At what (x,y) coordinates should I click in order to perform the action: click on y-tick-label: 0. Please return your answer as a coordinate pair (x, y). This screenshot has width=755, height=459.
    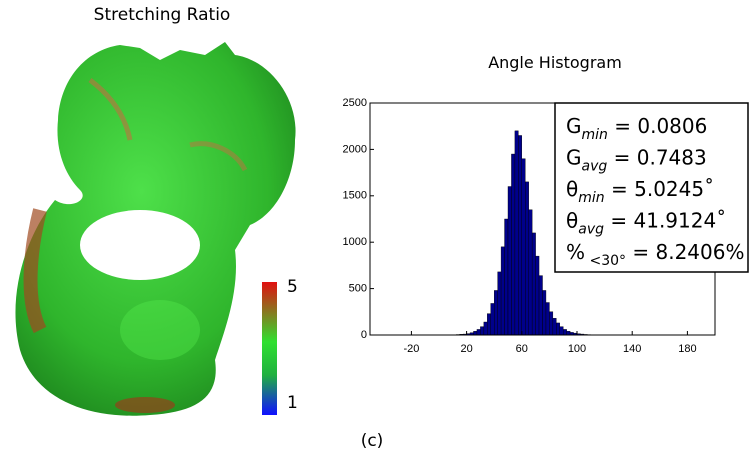
    Looking at the image, I should click on (364, 335).